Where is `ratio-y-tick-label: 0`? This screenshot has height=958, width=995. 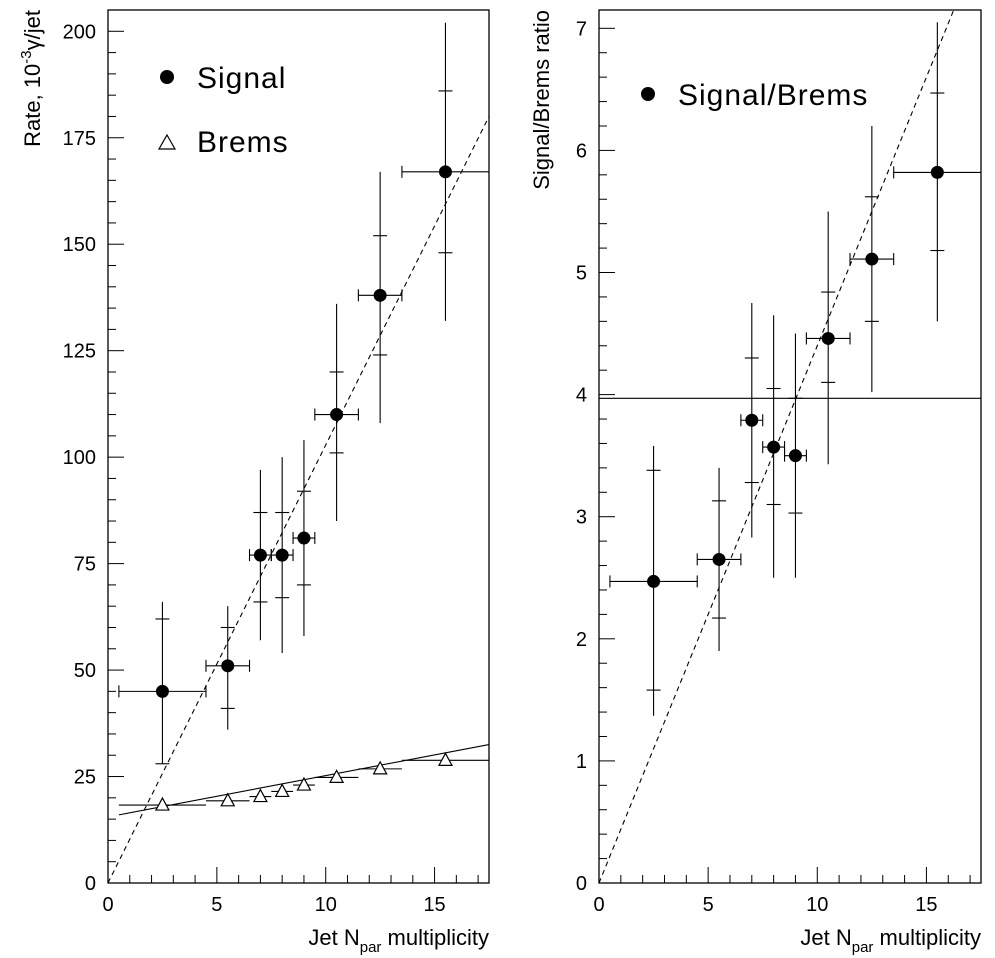 ratio-y-tick-label: 0 is located at coordinates (581, 884).